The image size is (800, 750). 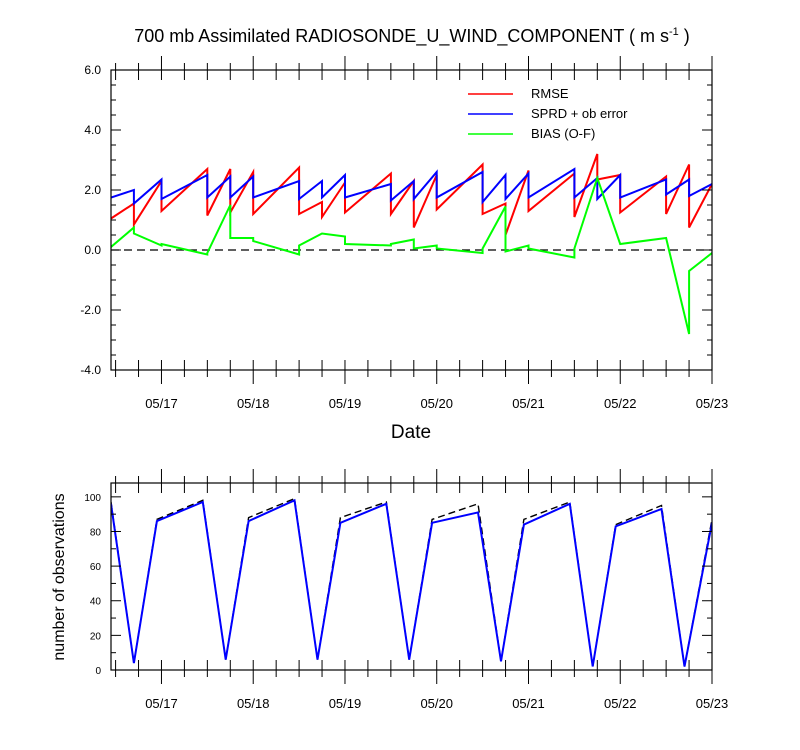 I want to click on y-tick-label: 4.0, so click(x=92, y=130).